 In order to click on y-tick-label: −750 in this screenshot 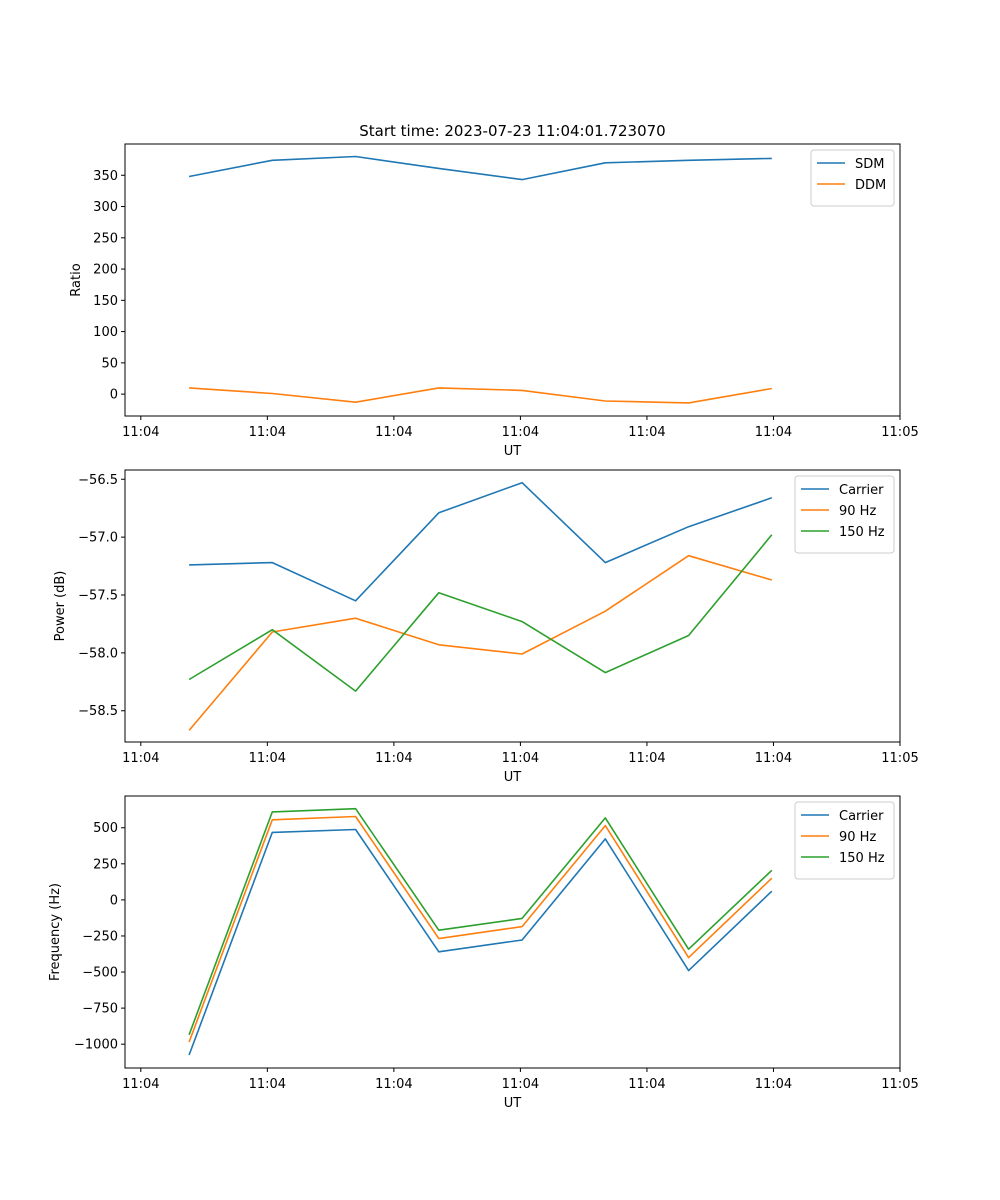, I will do `click(100, 1009)`.